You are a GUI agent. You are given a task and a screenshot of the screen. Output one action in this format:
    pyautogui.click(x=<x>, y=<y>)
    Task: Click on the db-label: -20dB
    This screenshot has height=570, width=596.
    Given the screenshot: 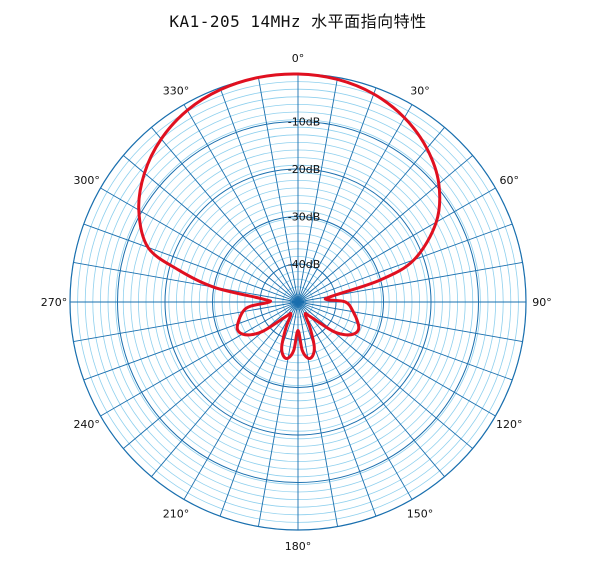 What is the action you would take?
    pyautogui.click(x=304, y=169)
    